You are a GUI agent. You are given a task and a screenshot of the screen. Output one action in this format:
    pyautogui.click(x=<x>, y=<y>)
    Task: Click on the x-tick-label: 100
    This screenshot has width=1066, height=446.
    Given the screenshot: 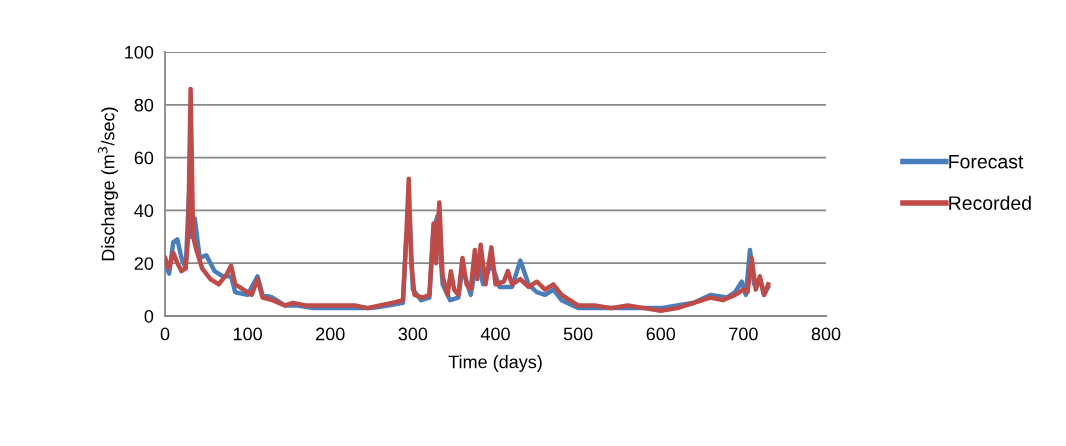 What is the action you would take?
    pyautogui.click(x=247, y=334)
    